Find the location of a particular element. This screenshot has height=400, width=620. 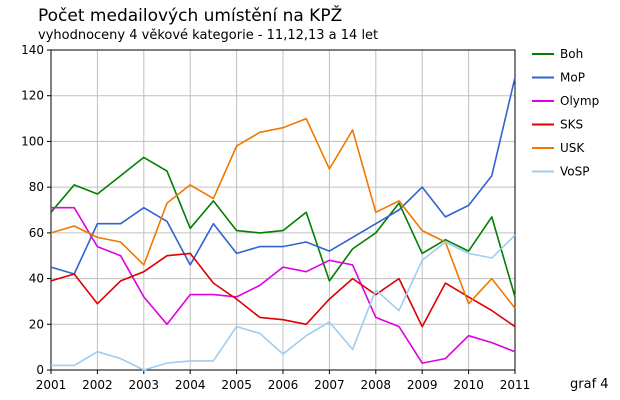

legend-label: USK is located at coordinates (572, 148).